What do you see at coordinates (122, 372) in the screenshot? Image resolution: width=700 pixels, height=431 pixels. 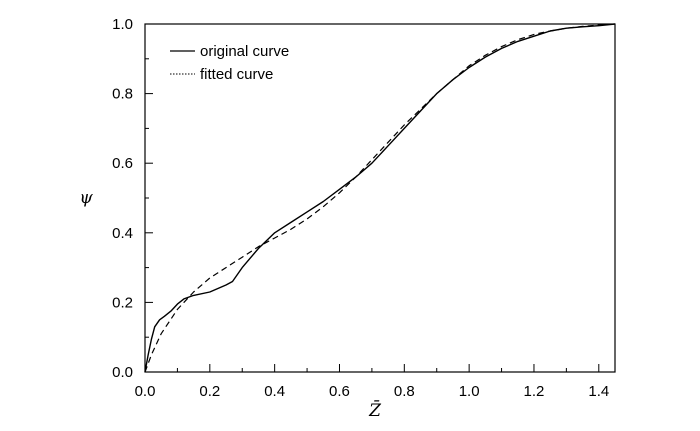 I see `y-tick-label: 0.0` at bounding box center [122, 372].